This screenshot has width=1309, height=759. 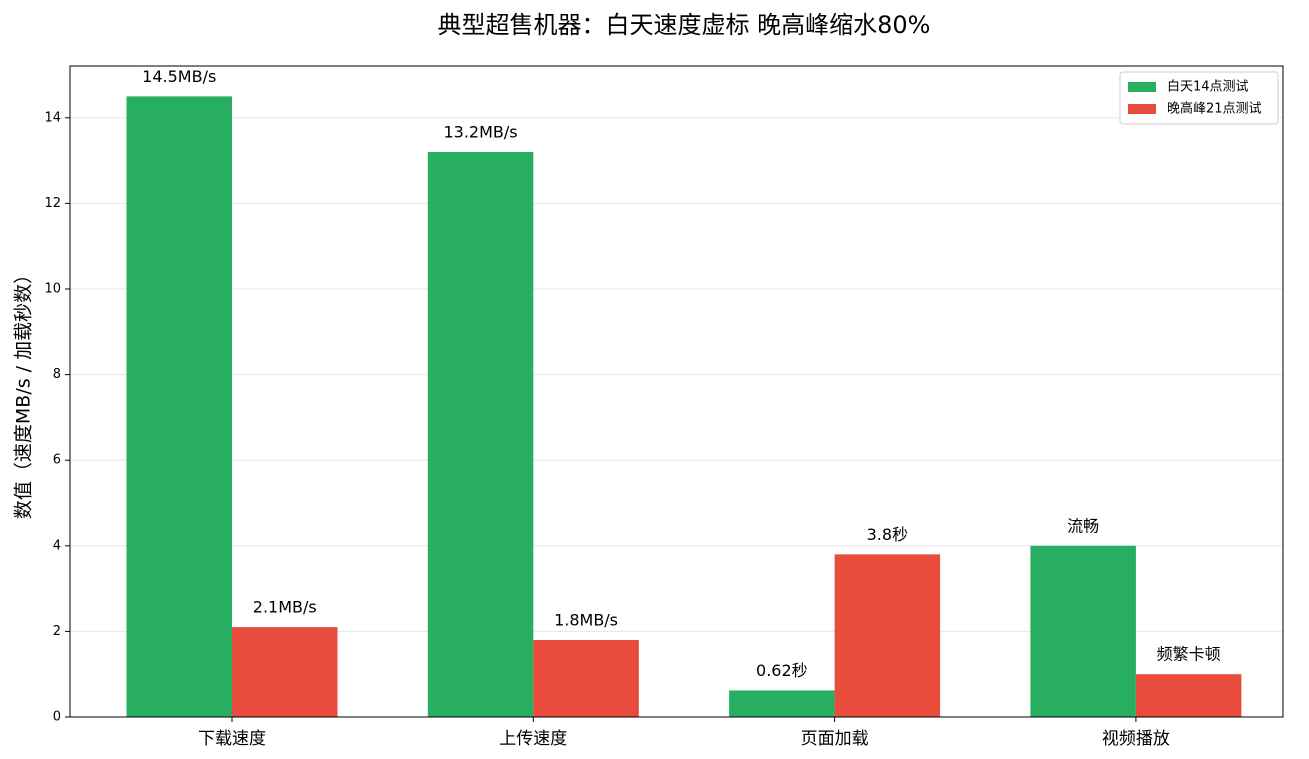 I want to click on x-tick-label: 上传速度, so click(x=533, y=739).